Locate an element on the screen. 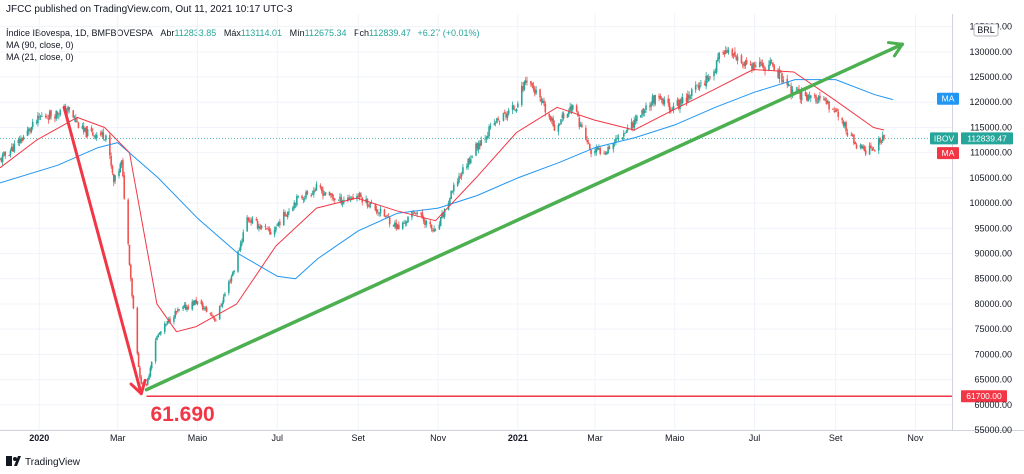  time-axis: 2020 Mar Maio Jul Set Nov 2021 Mar Maio Jul Set Nov is located at coordinates (476, 438).